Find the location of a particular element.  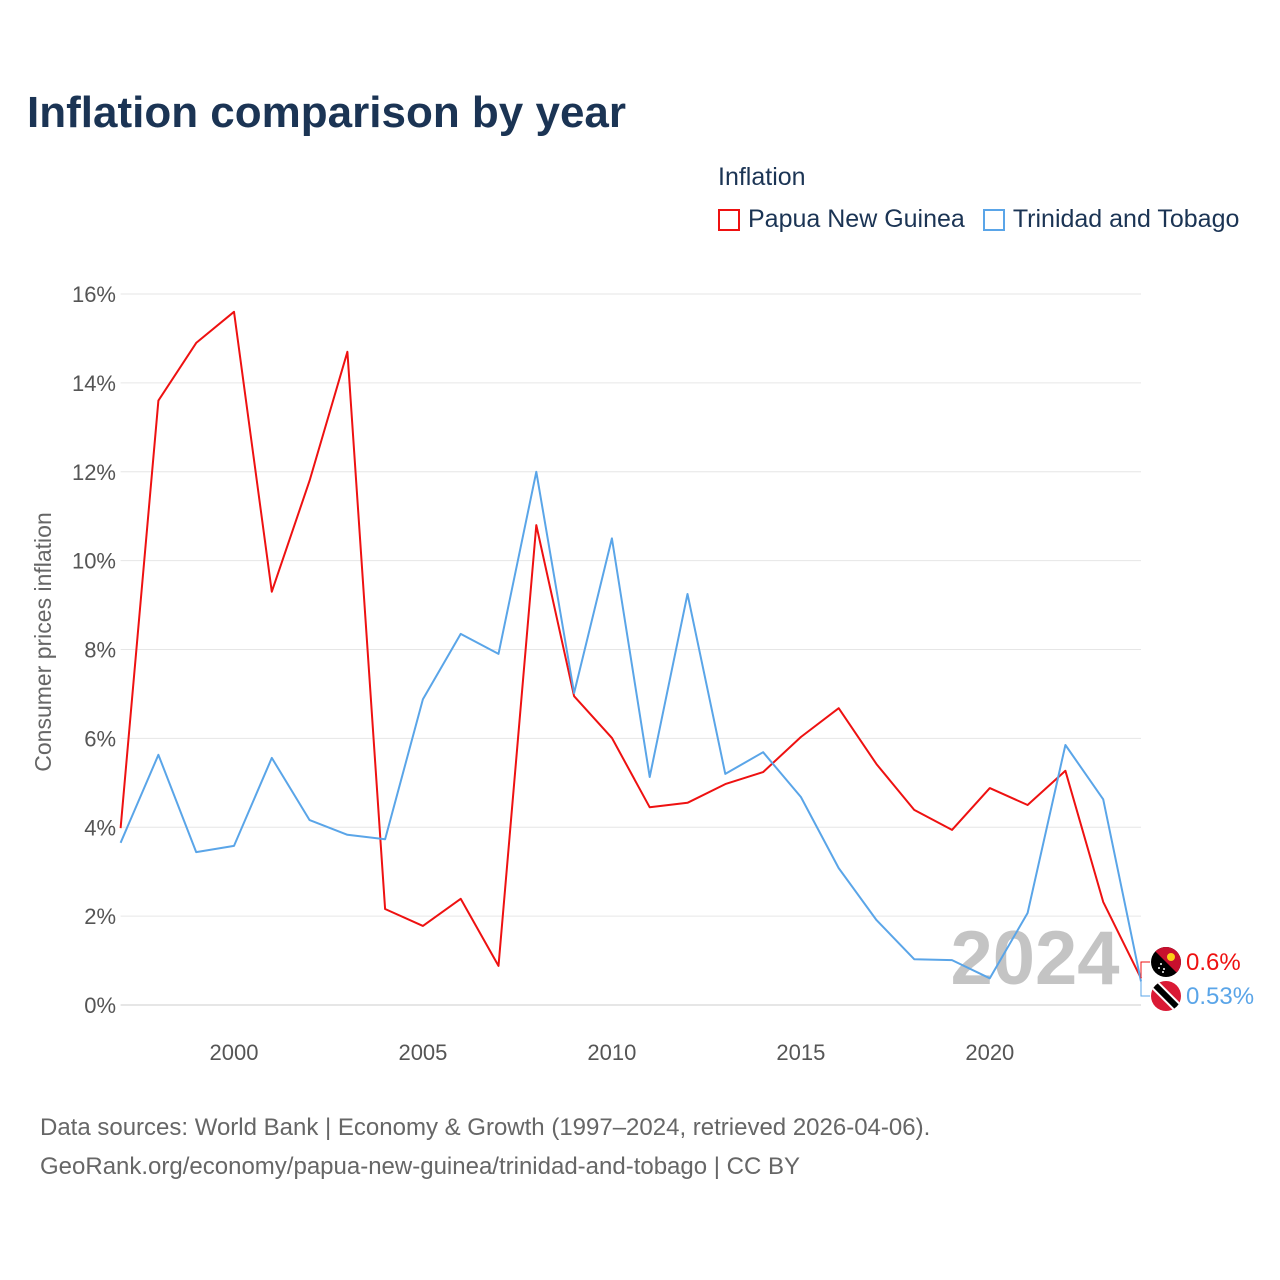

y-tick-label: 14% is located at coordinates (94, 383).